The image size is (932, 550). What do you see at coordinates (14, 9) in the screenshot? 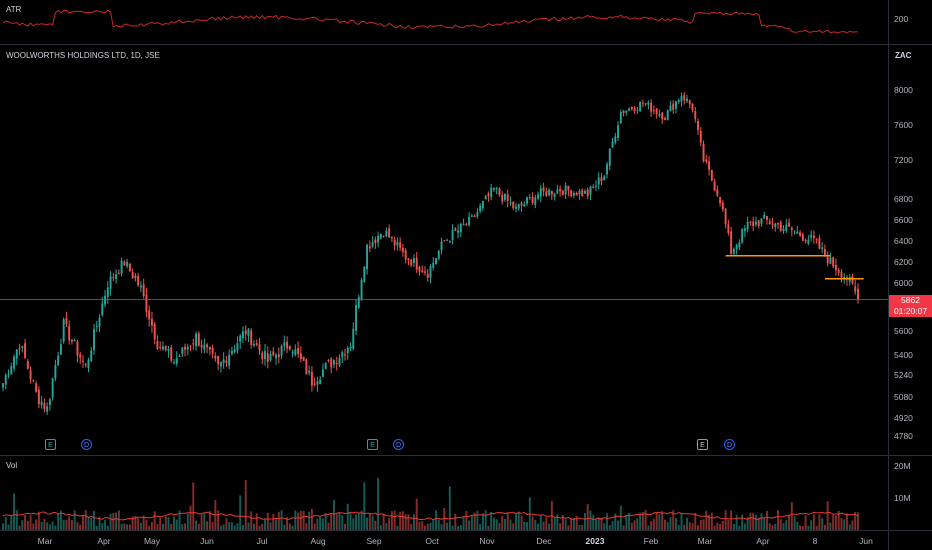
I see `atr-label: ATR` at bounding box center [14, 9].